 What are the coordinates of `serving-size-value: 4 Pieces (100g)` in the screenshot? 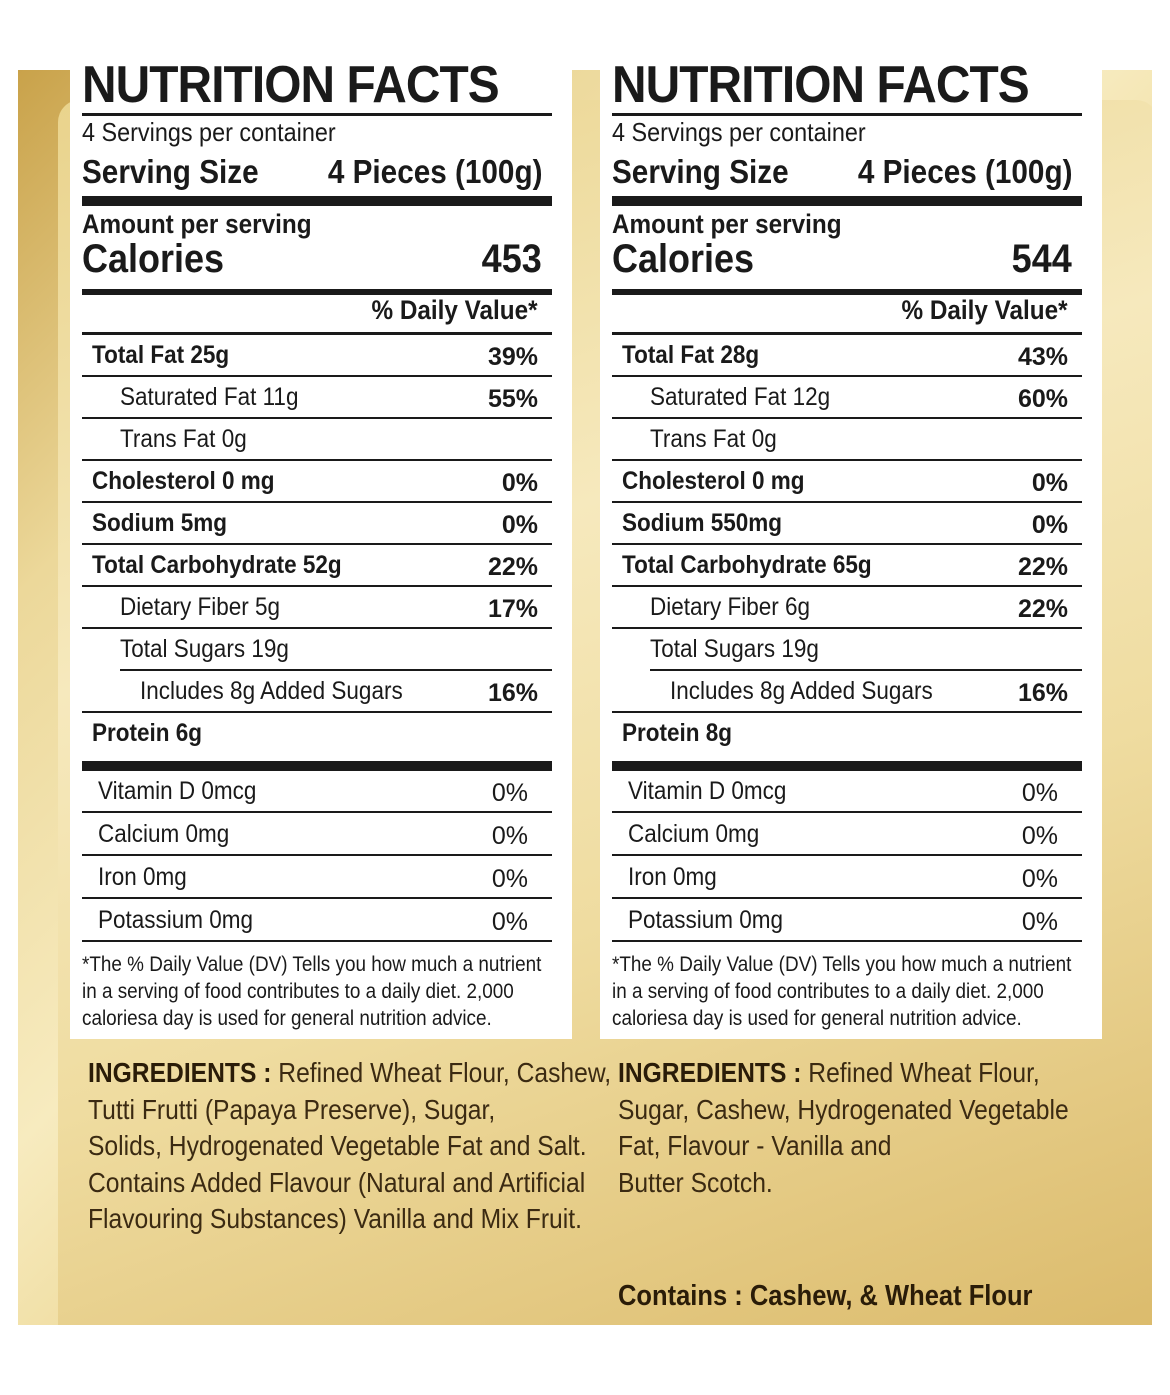 It's located at (434, 171).